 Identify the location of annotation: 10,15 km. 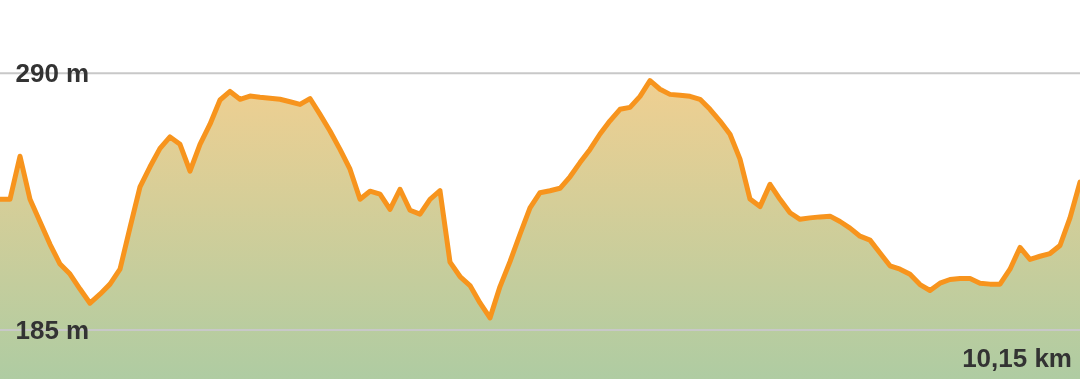
(1017, 358).